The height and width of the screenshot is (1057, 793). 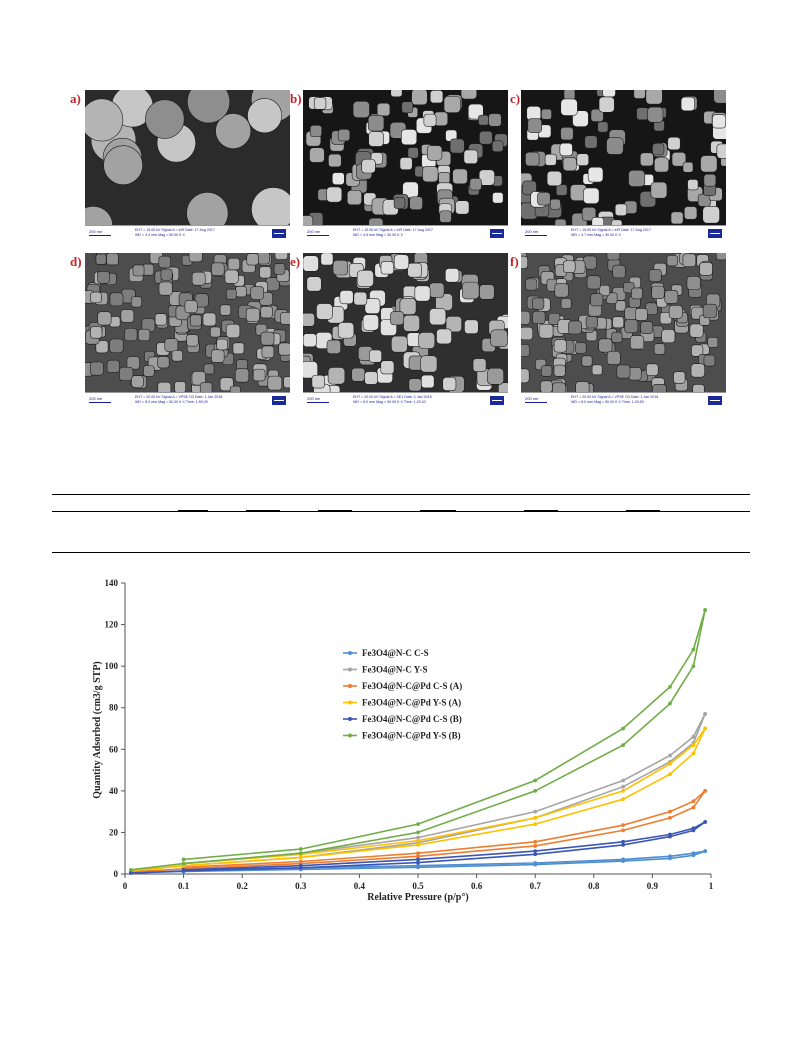 I want to click on x-tick-label: 1, so click(x=711, y=886).